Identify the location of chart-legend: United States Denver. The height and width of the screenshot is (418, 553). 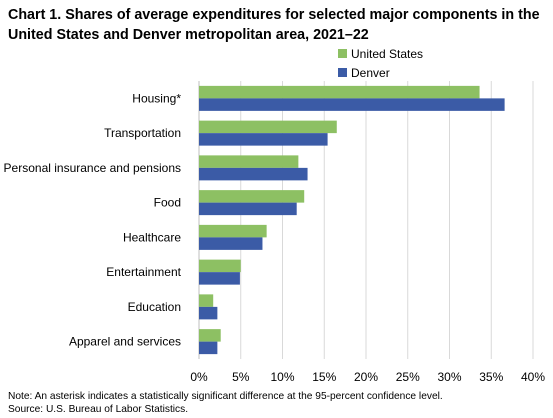
(380, 63).